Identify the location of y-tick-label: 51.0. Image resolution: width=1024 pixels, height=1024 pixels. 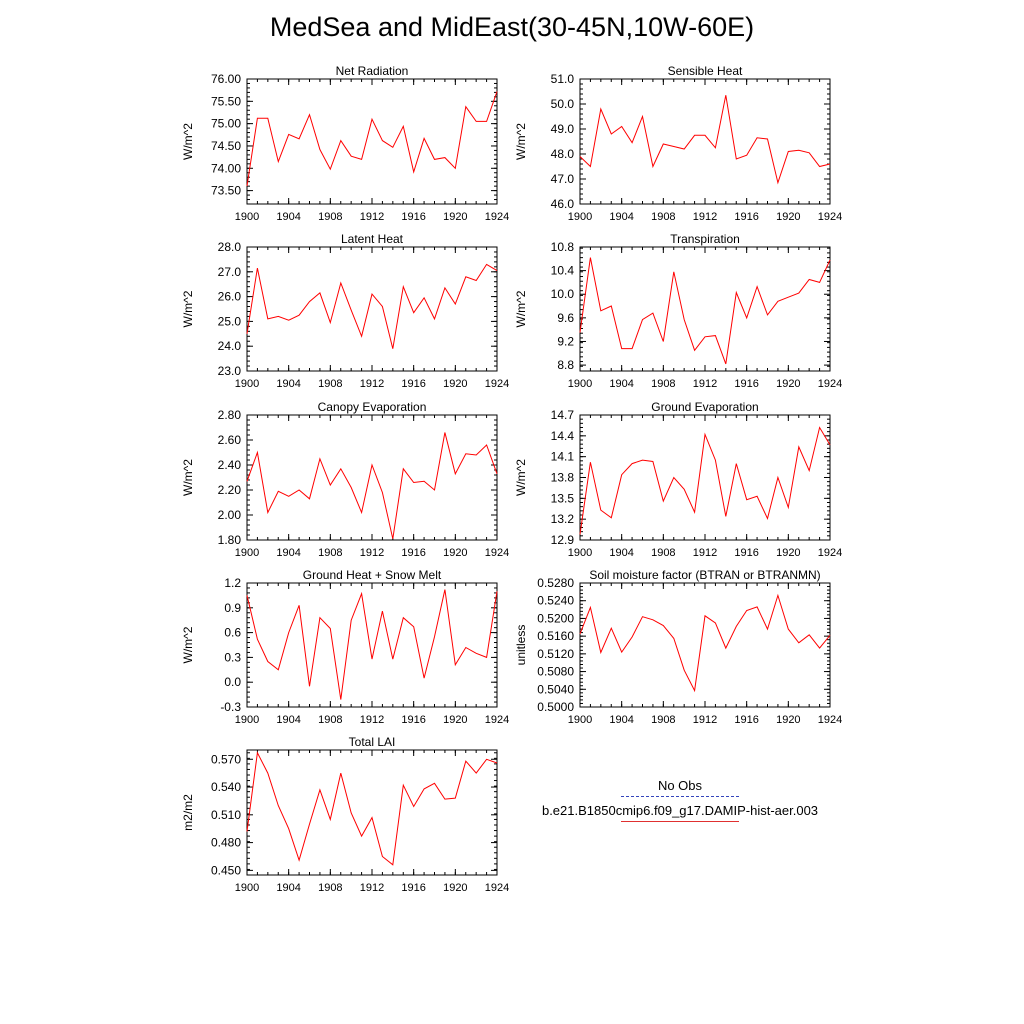
(563, 79).